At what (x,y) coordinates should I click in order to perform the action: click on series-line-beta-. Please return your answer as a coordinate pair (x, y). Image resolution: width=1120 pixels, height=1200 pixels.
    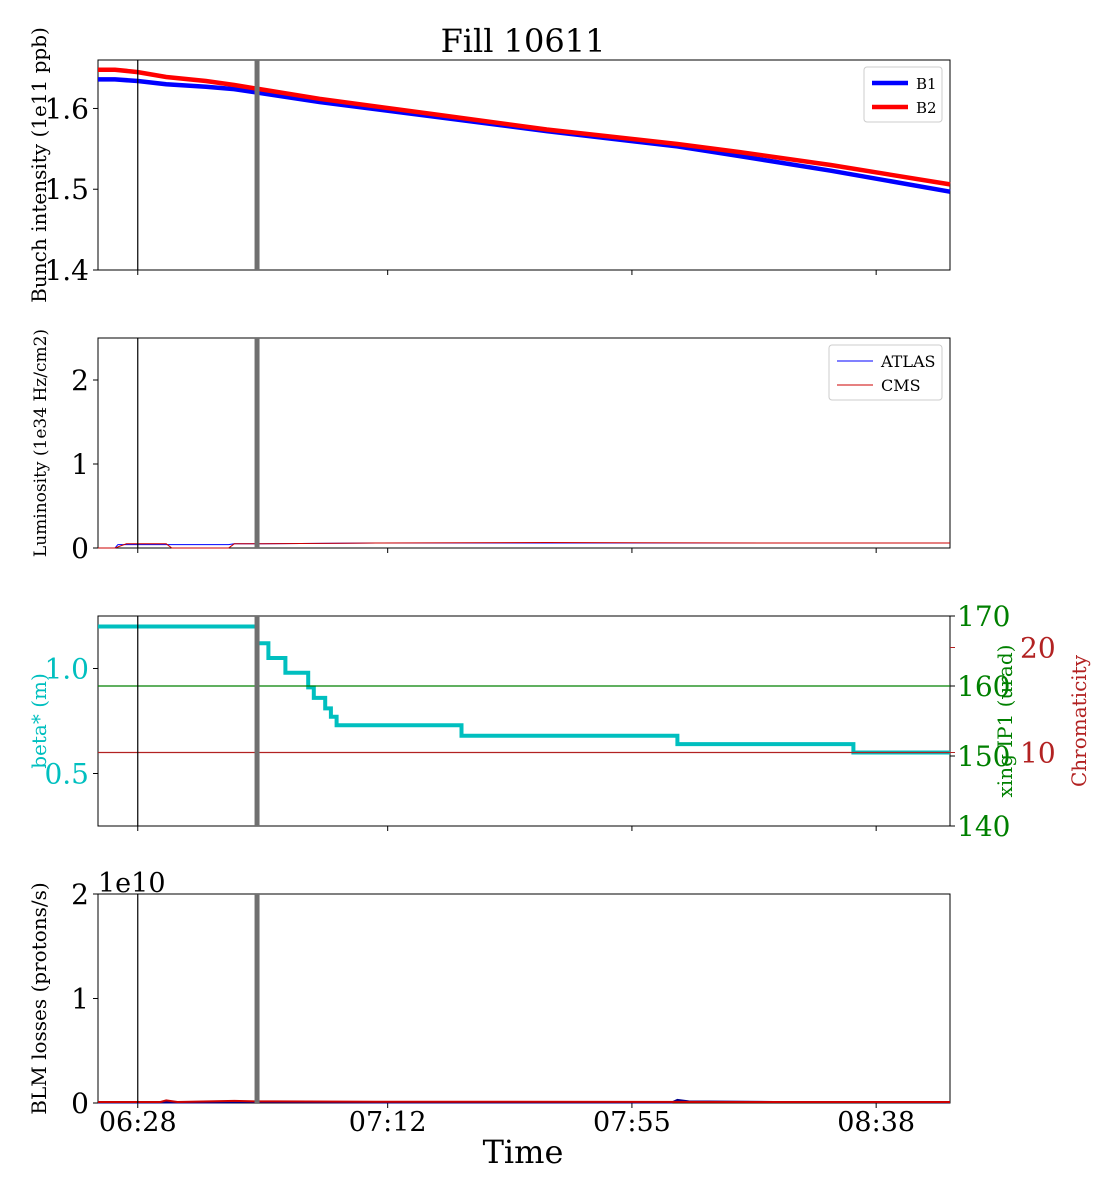
    Looking at the image, I should click on (524, 689).